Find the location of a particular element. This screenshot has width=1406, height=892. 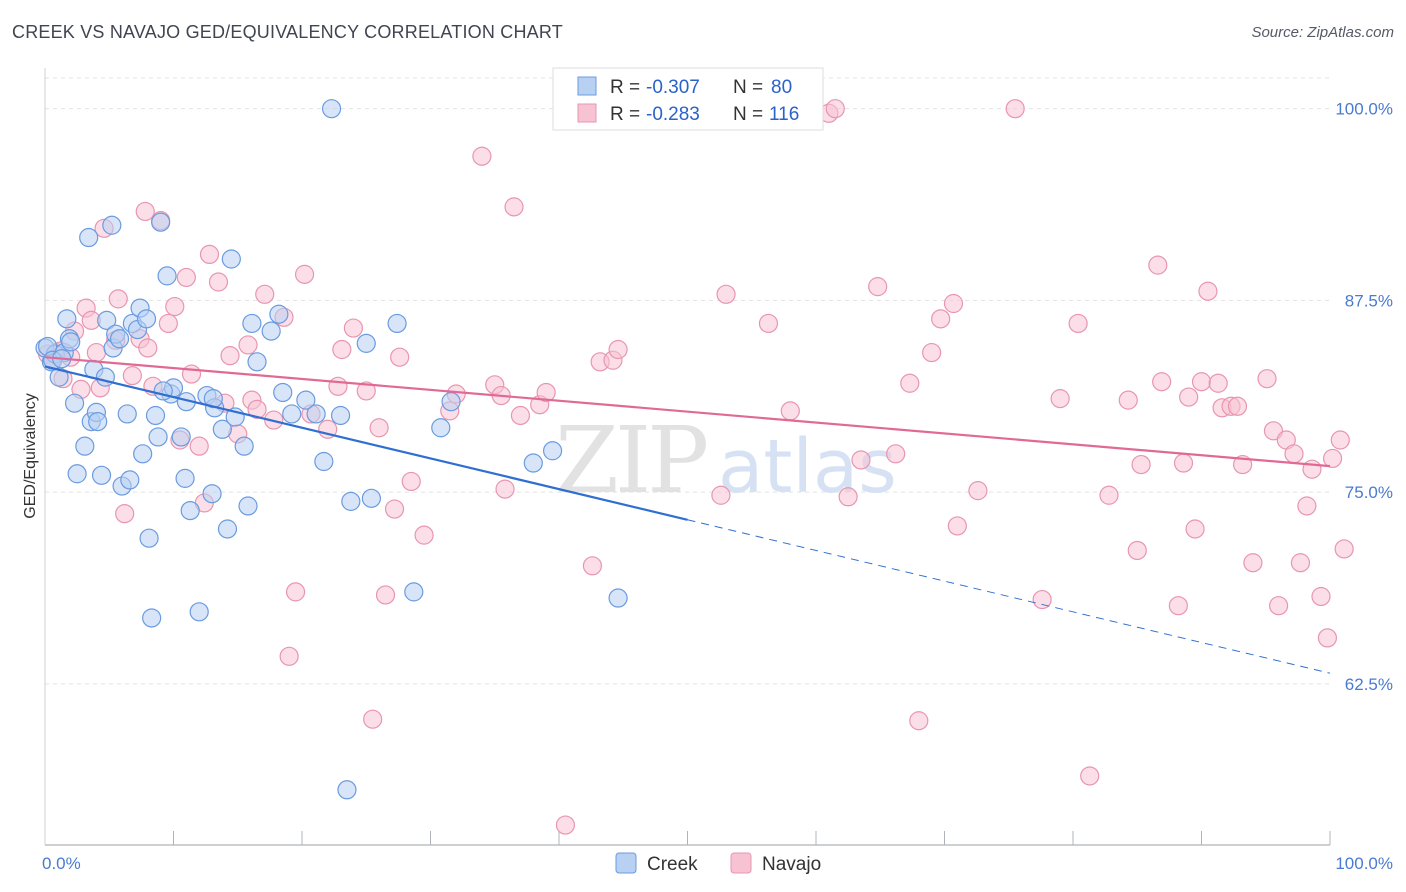

y-tick-labels: 62.5% 75.0% 87.5% 100.0% is located at coordinates (1364, 397).